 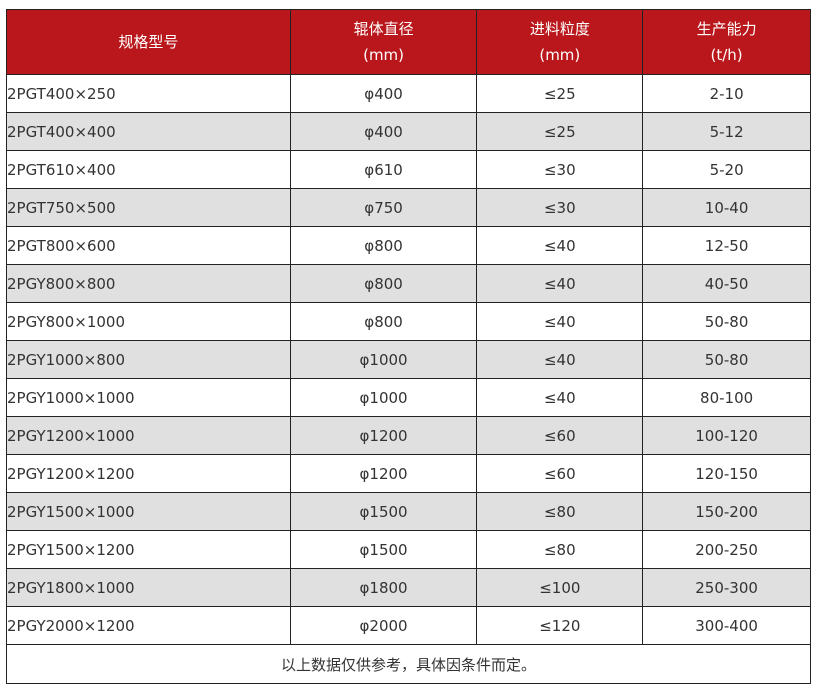 What do you see at coordinates (383, 625) in the screenshot?
I see `table-cell: φ2000` at bounding box center [383, 625].